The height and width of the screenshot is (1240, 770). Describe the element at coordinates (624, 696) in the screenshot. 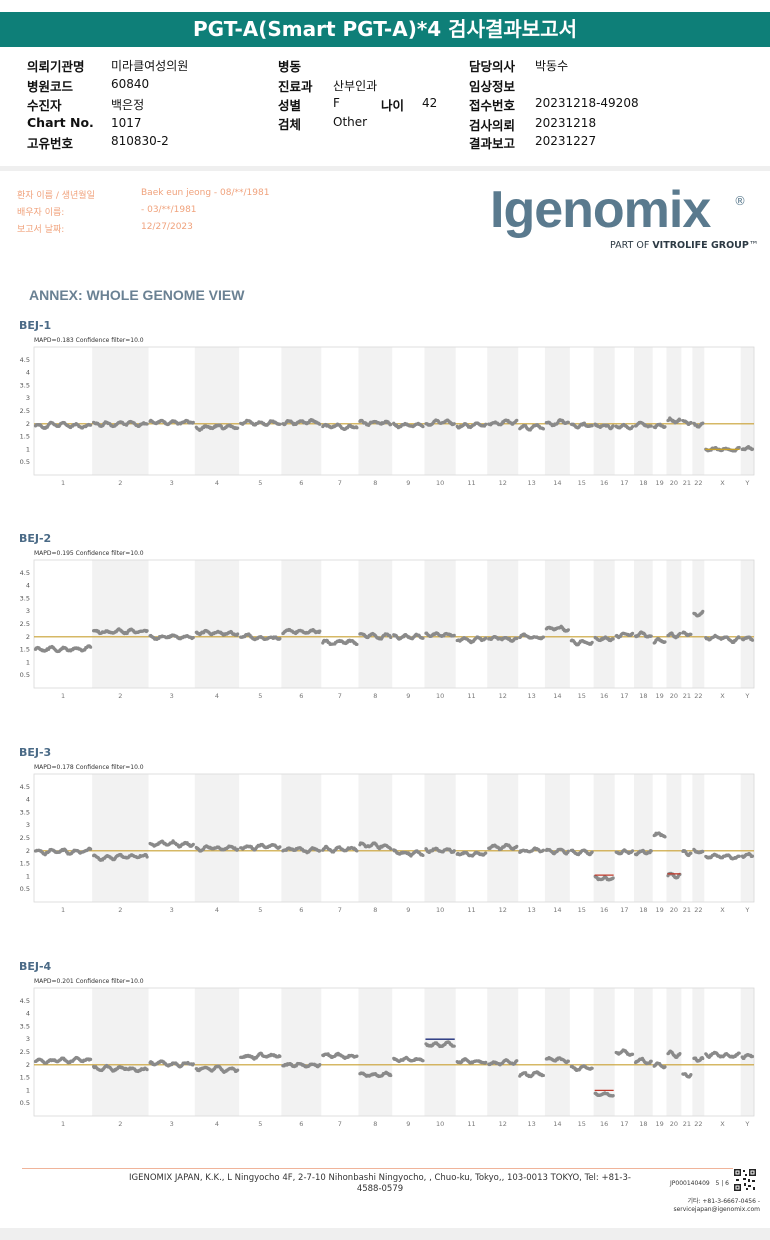

I see `x-tick-label: 17` at that location.